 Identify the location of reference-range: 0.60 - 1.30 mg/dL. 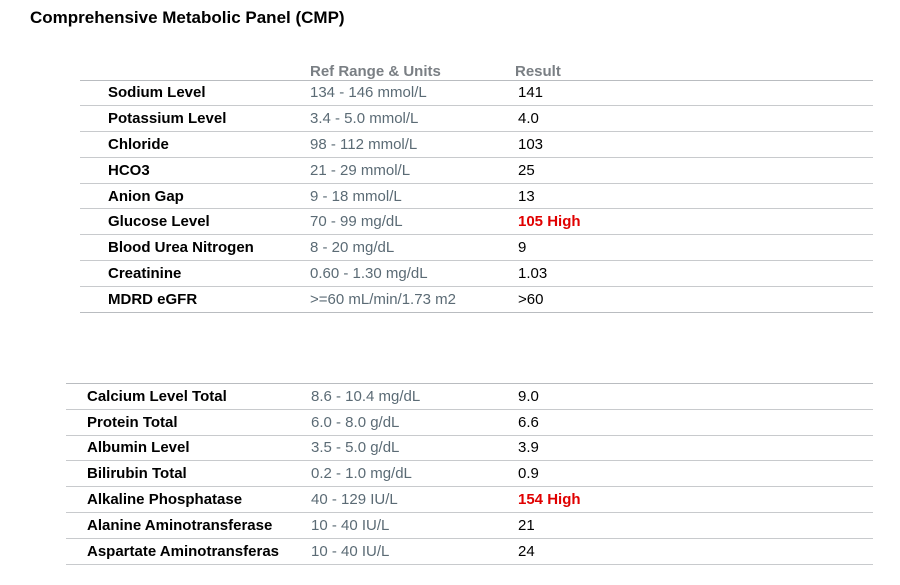
(412, 273).